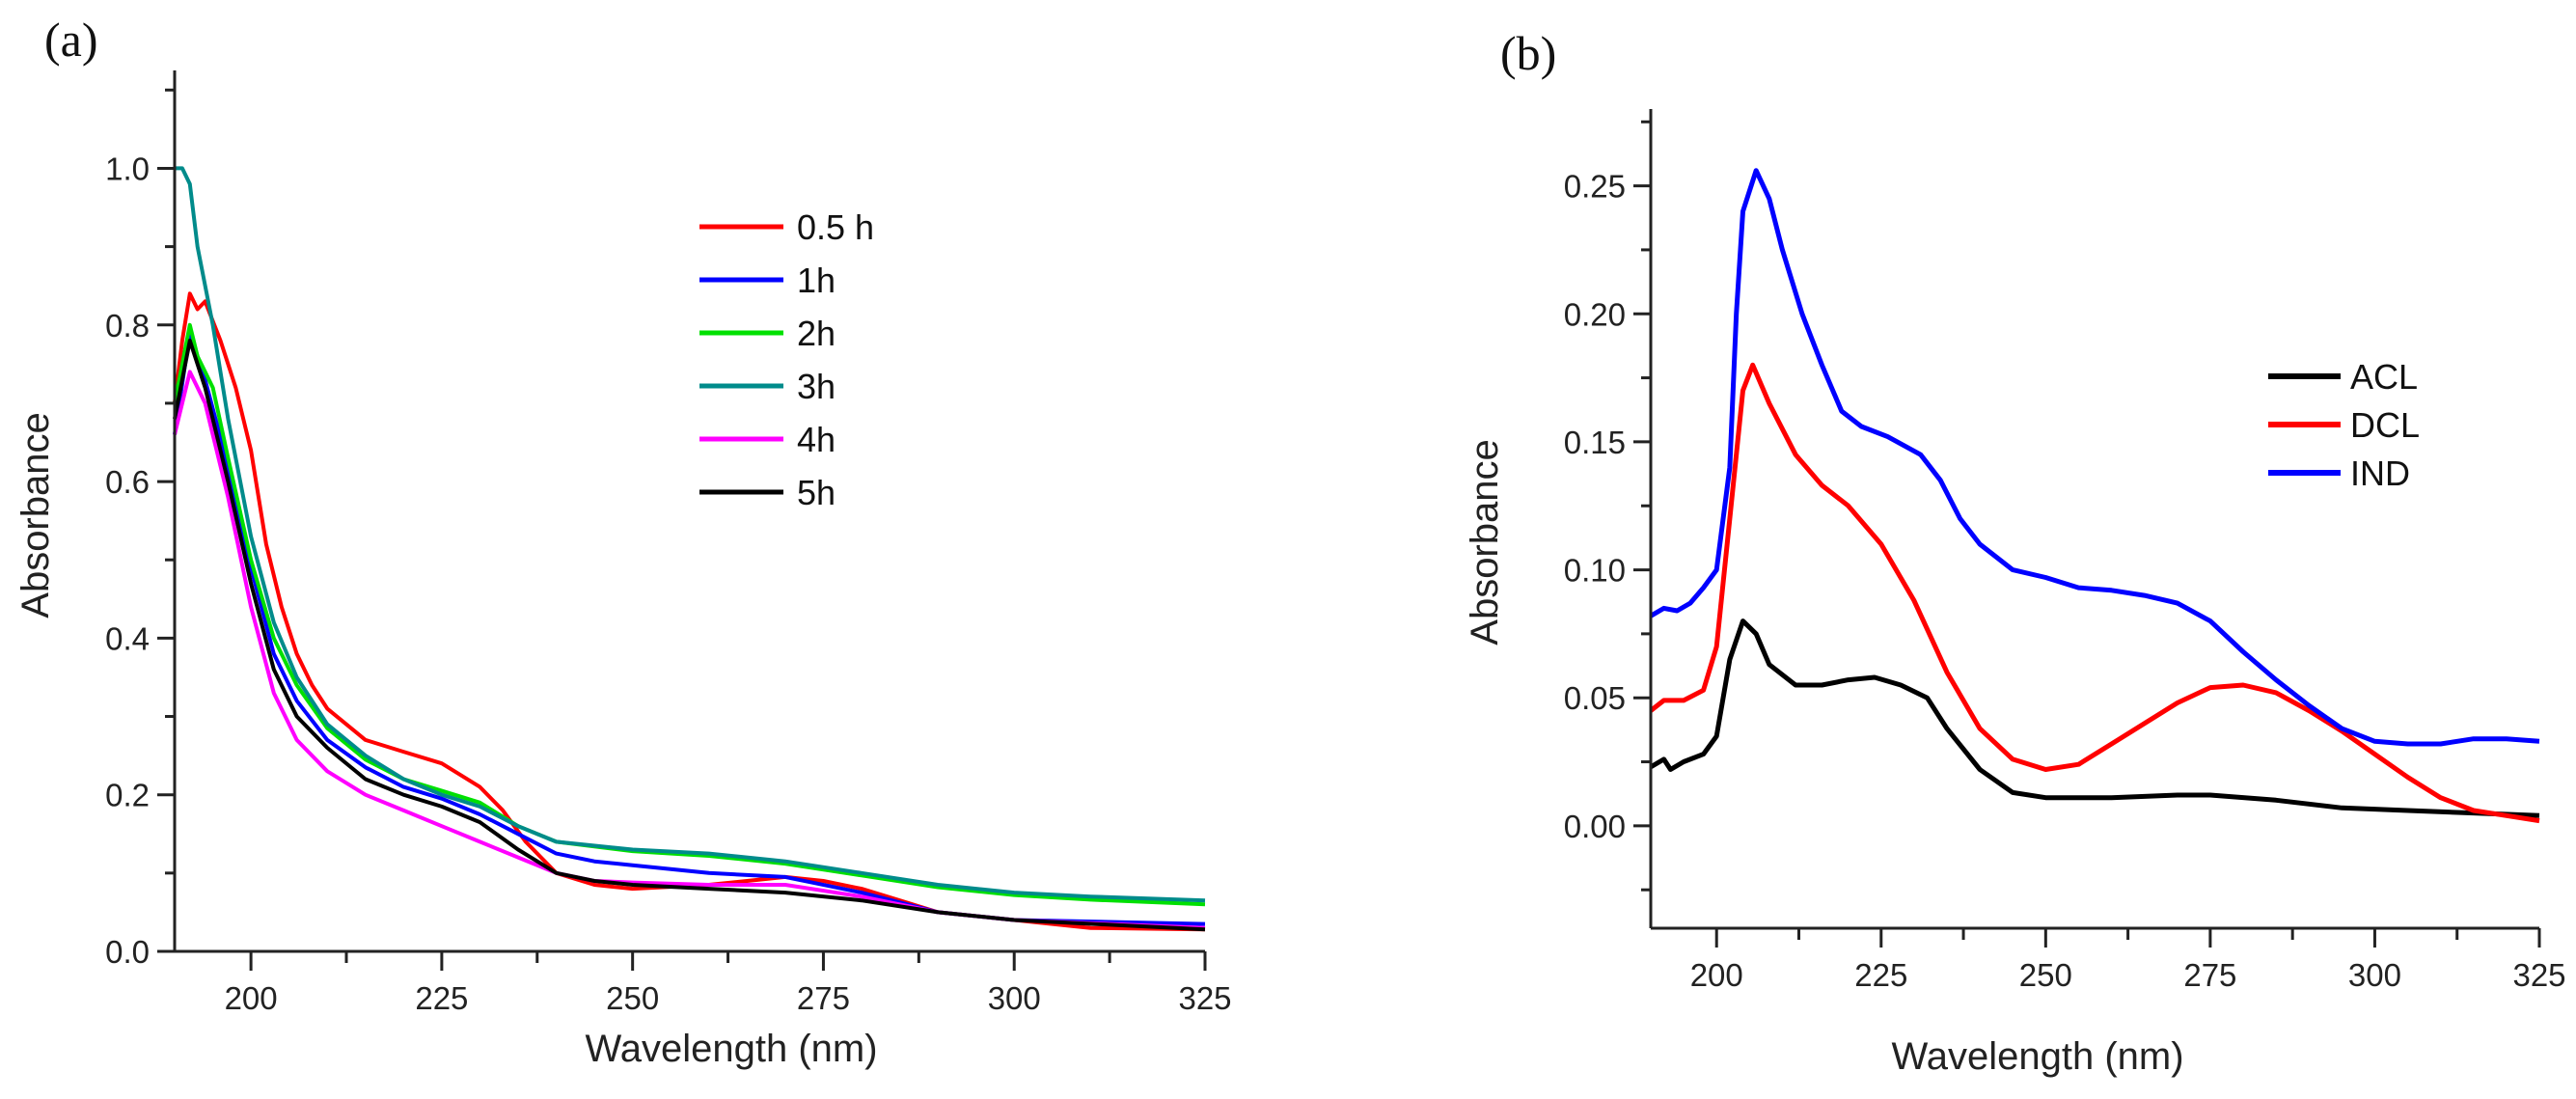 The width and height of the screenshot is (2576, 1099). Describe the element at coordinates (2343, 377) in the screenshot. I see `legend-item: ACL` at that location.